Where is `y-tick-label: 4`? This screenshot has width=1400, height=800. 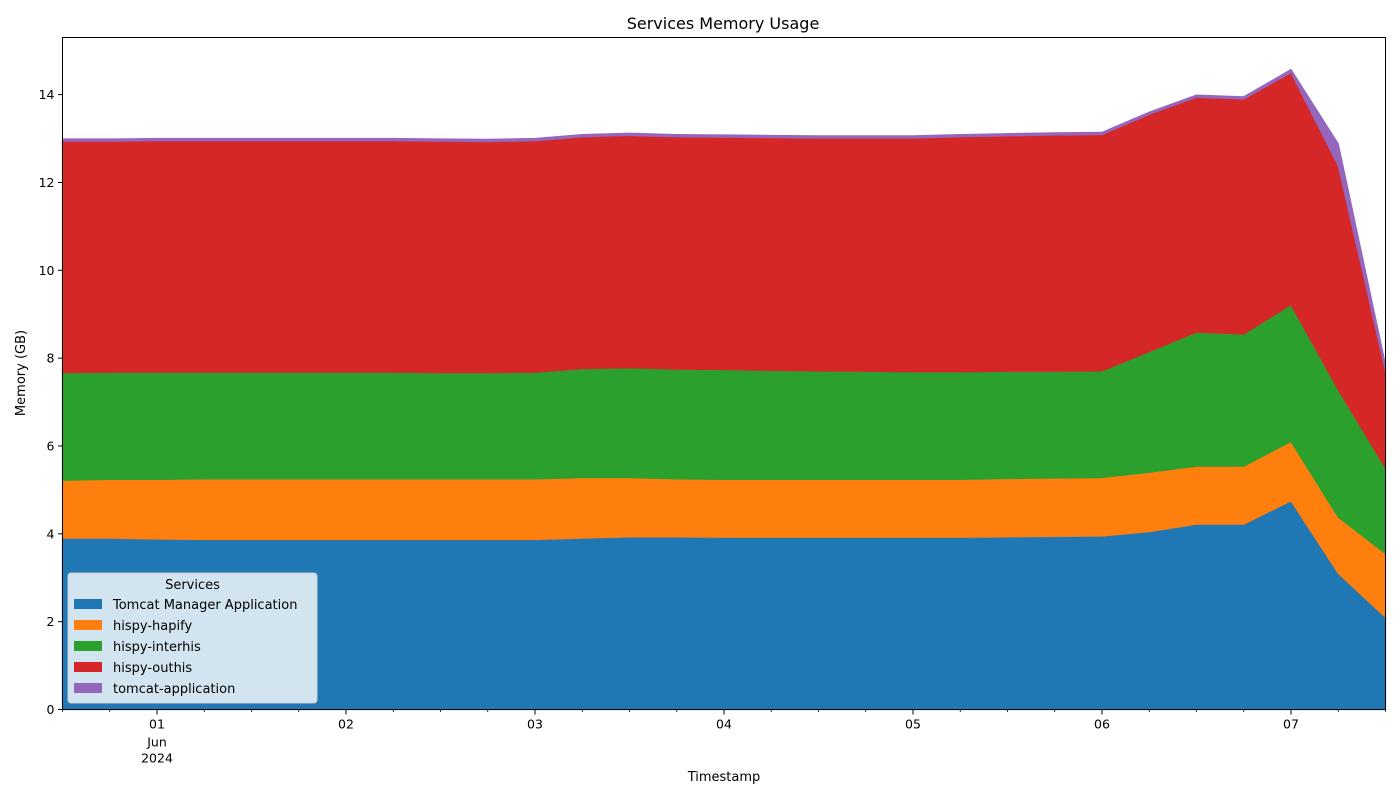
y-tick-label: 4 is located at coordinates (51, 533).